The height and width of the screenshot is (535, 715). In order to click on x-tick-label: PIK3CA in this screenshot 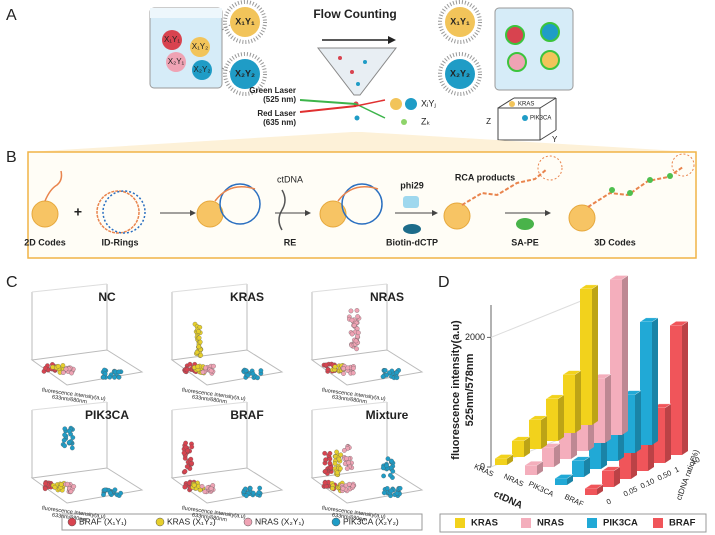, I will do `click(541, 488)`.